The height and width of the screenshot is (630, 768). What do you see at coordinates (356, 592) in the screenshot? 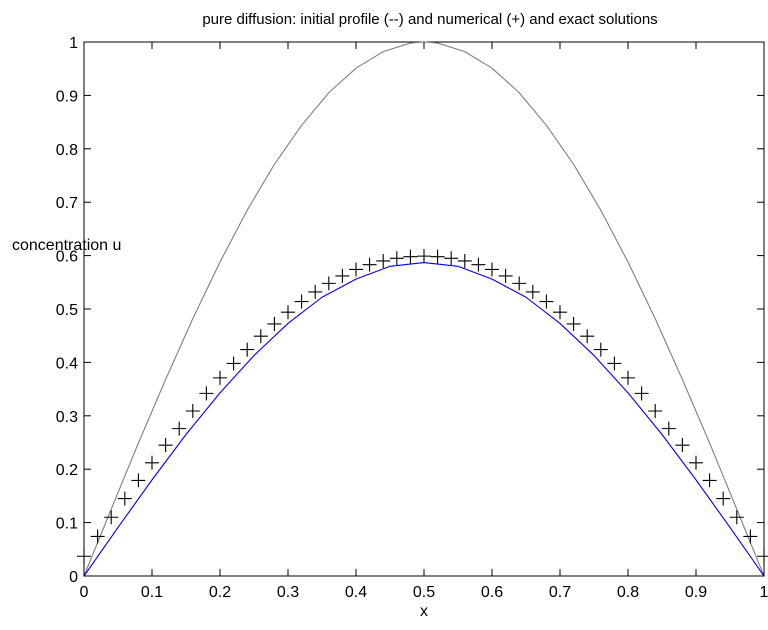
I see `x-tick-label: 0.4` at bounding box center [356, 592].